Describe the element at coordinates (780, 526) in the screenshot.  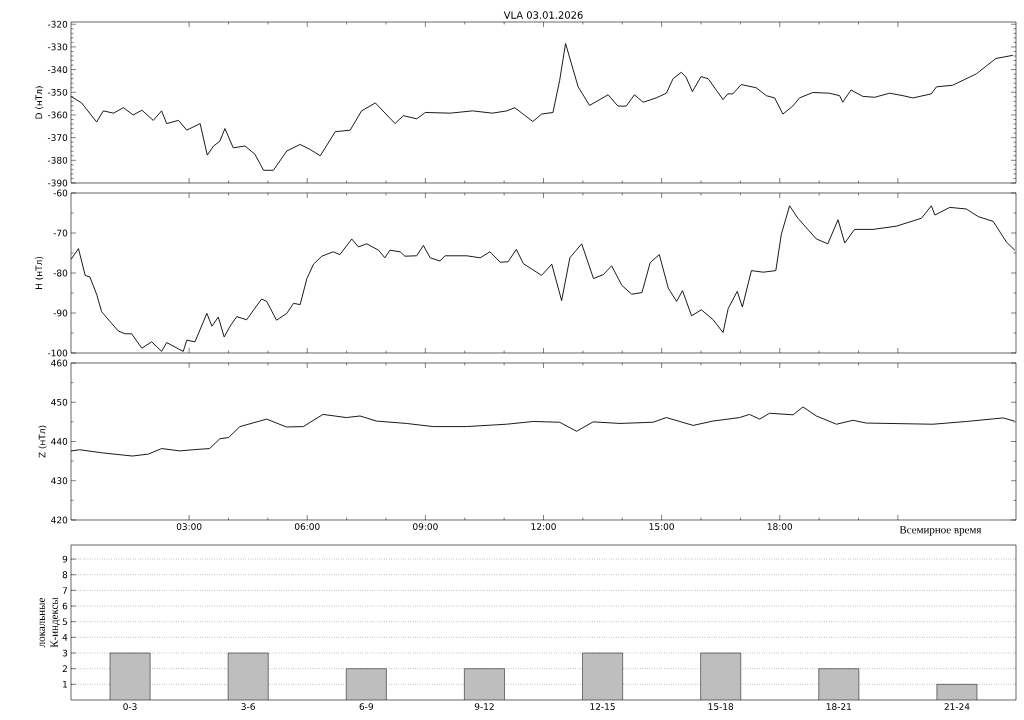
I see `x-tick-label: 18:00` at that location.